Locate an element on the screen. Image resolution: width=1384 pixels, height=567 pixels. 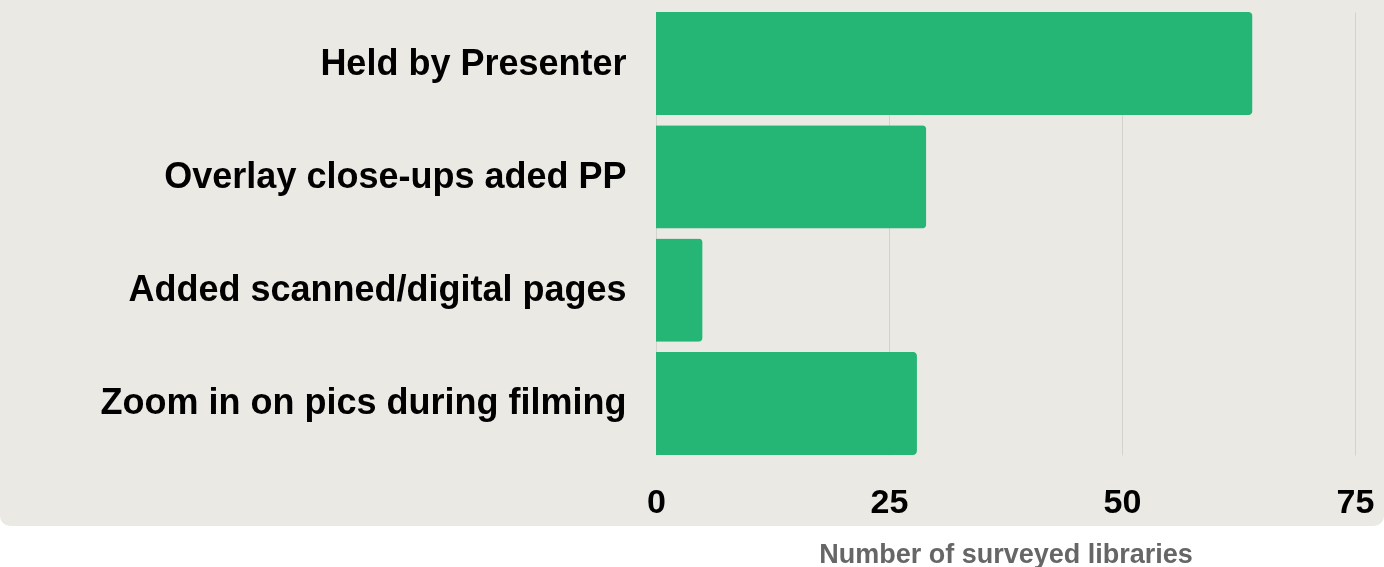
y-tick-label: Overlay close-ups aded PP is located at coordinates (395, 175).